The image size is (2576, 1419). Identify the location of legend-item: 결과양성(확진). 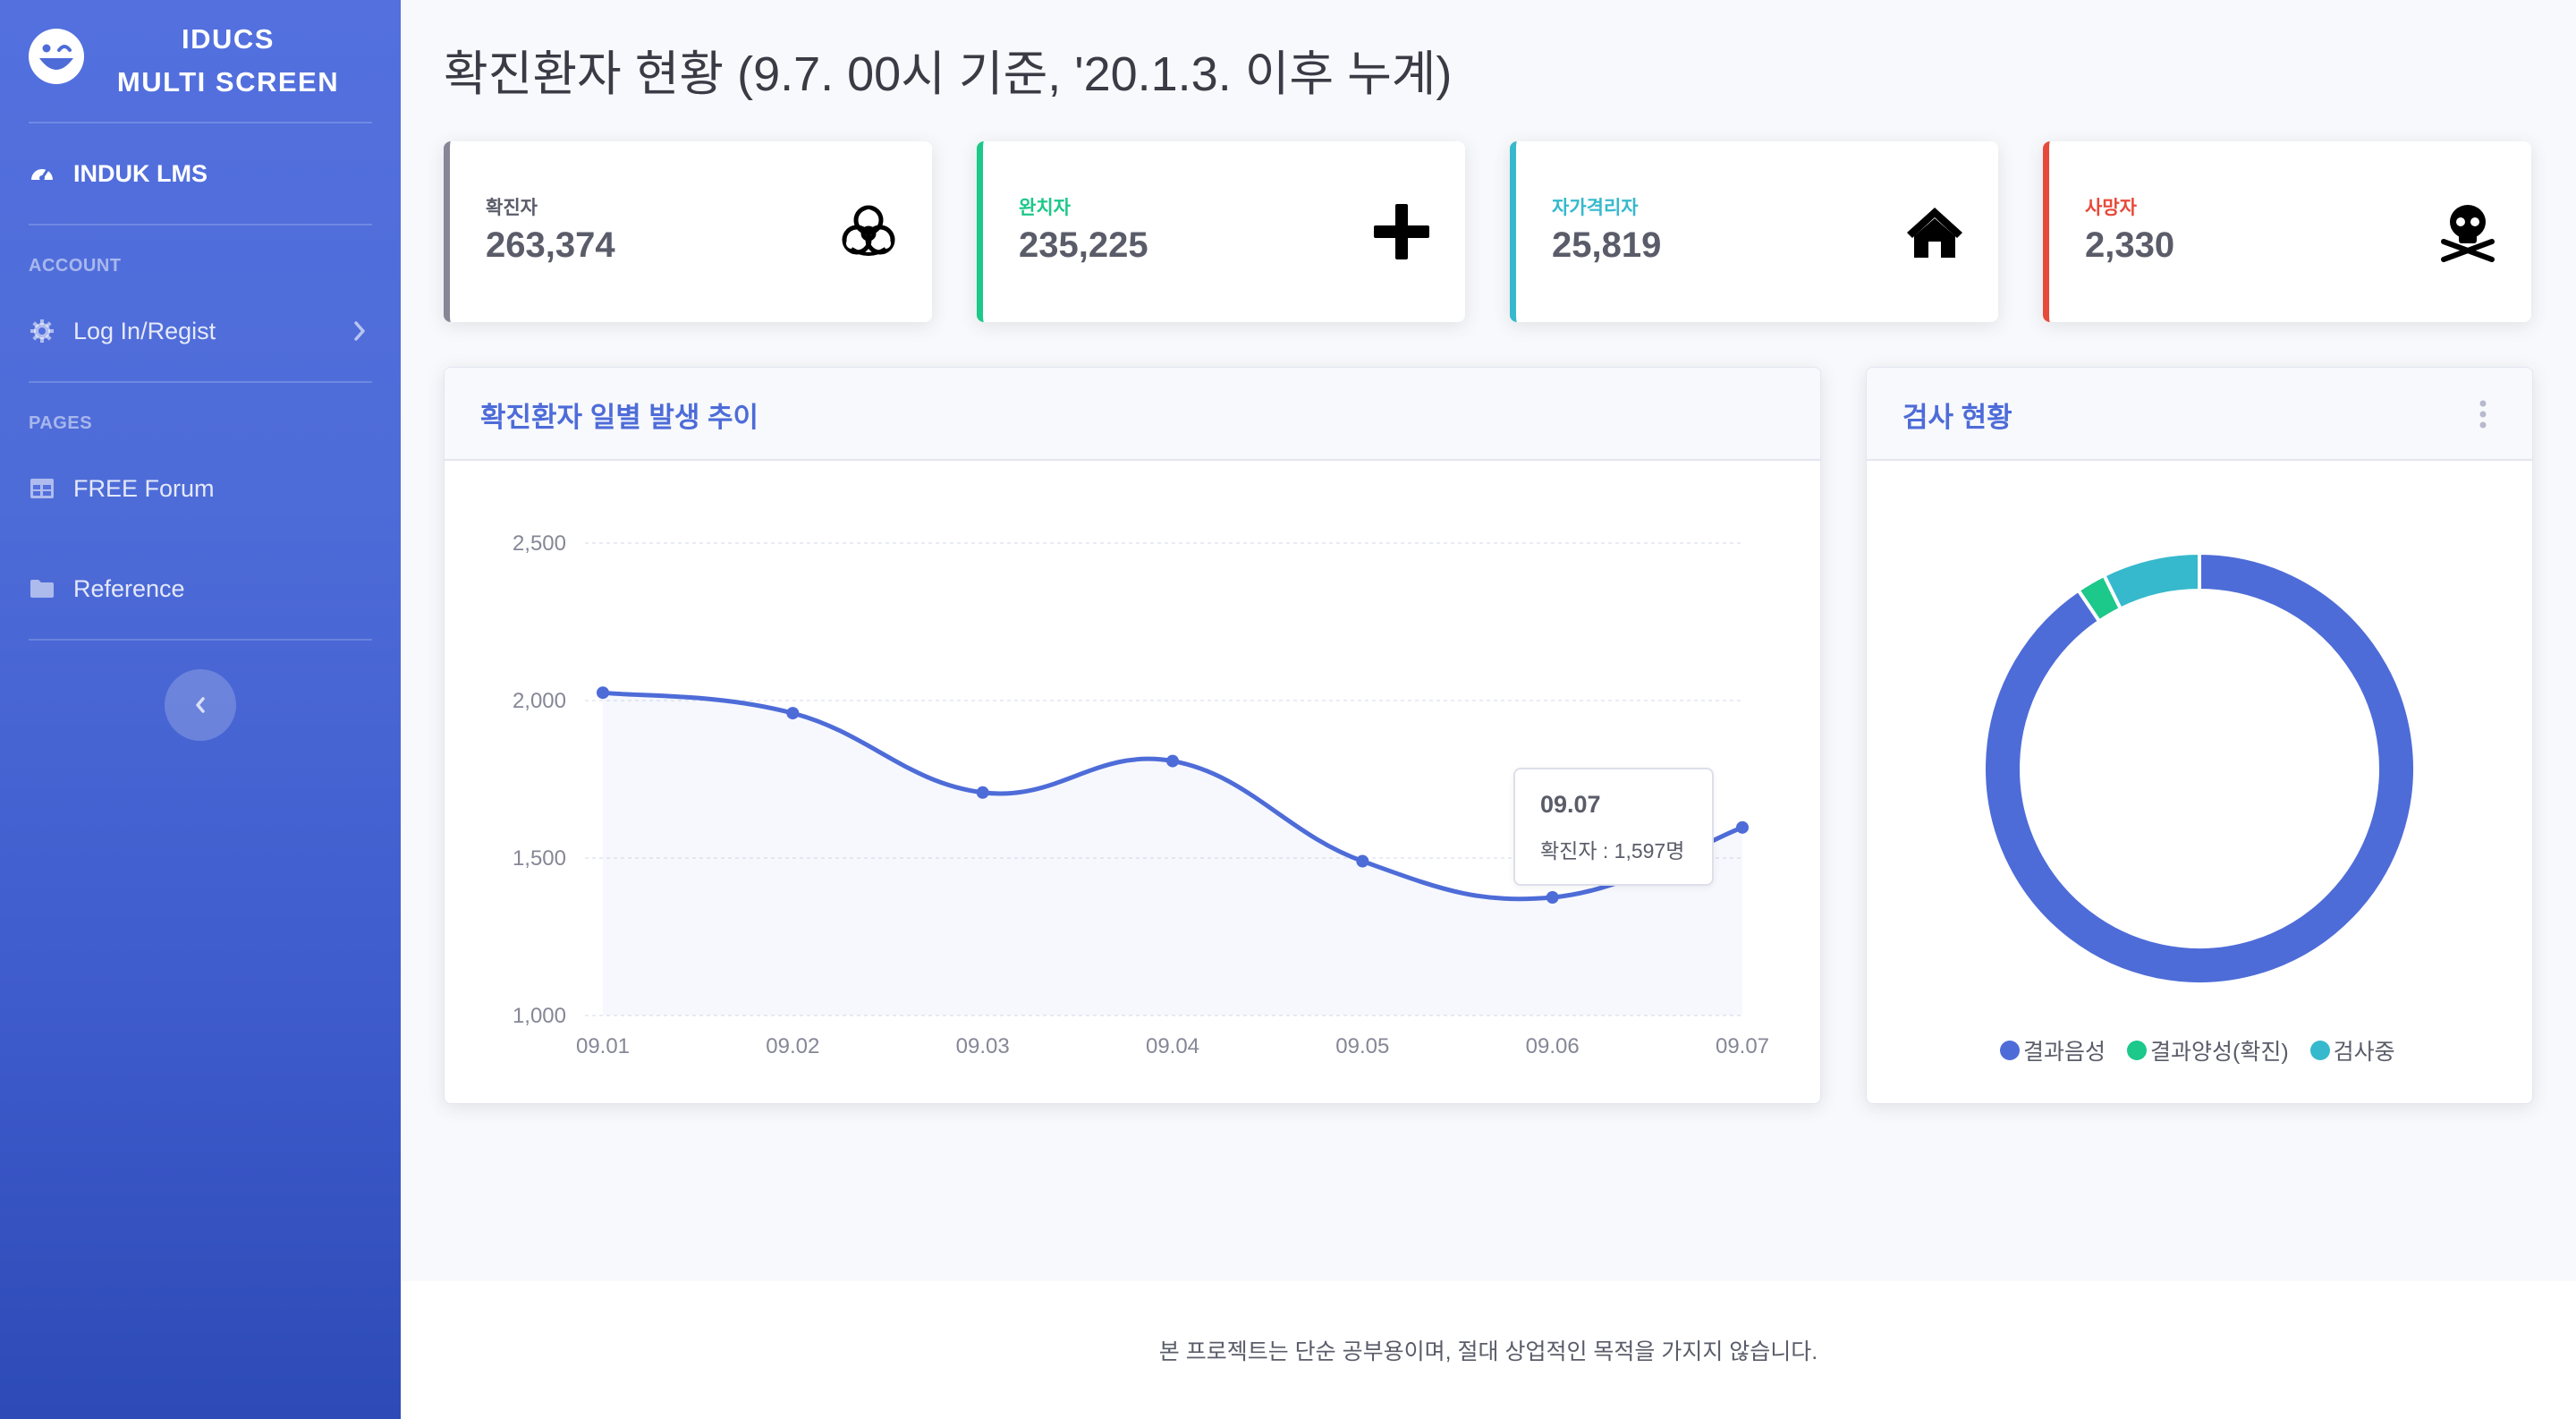
(2208, 1050).